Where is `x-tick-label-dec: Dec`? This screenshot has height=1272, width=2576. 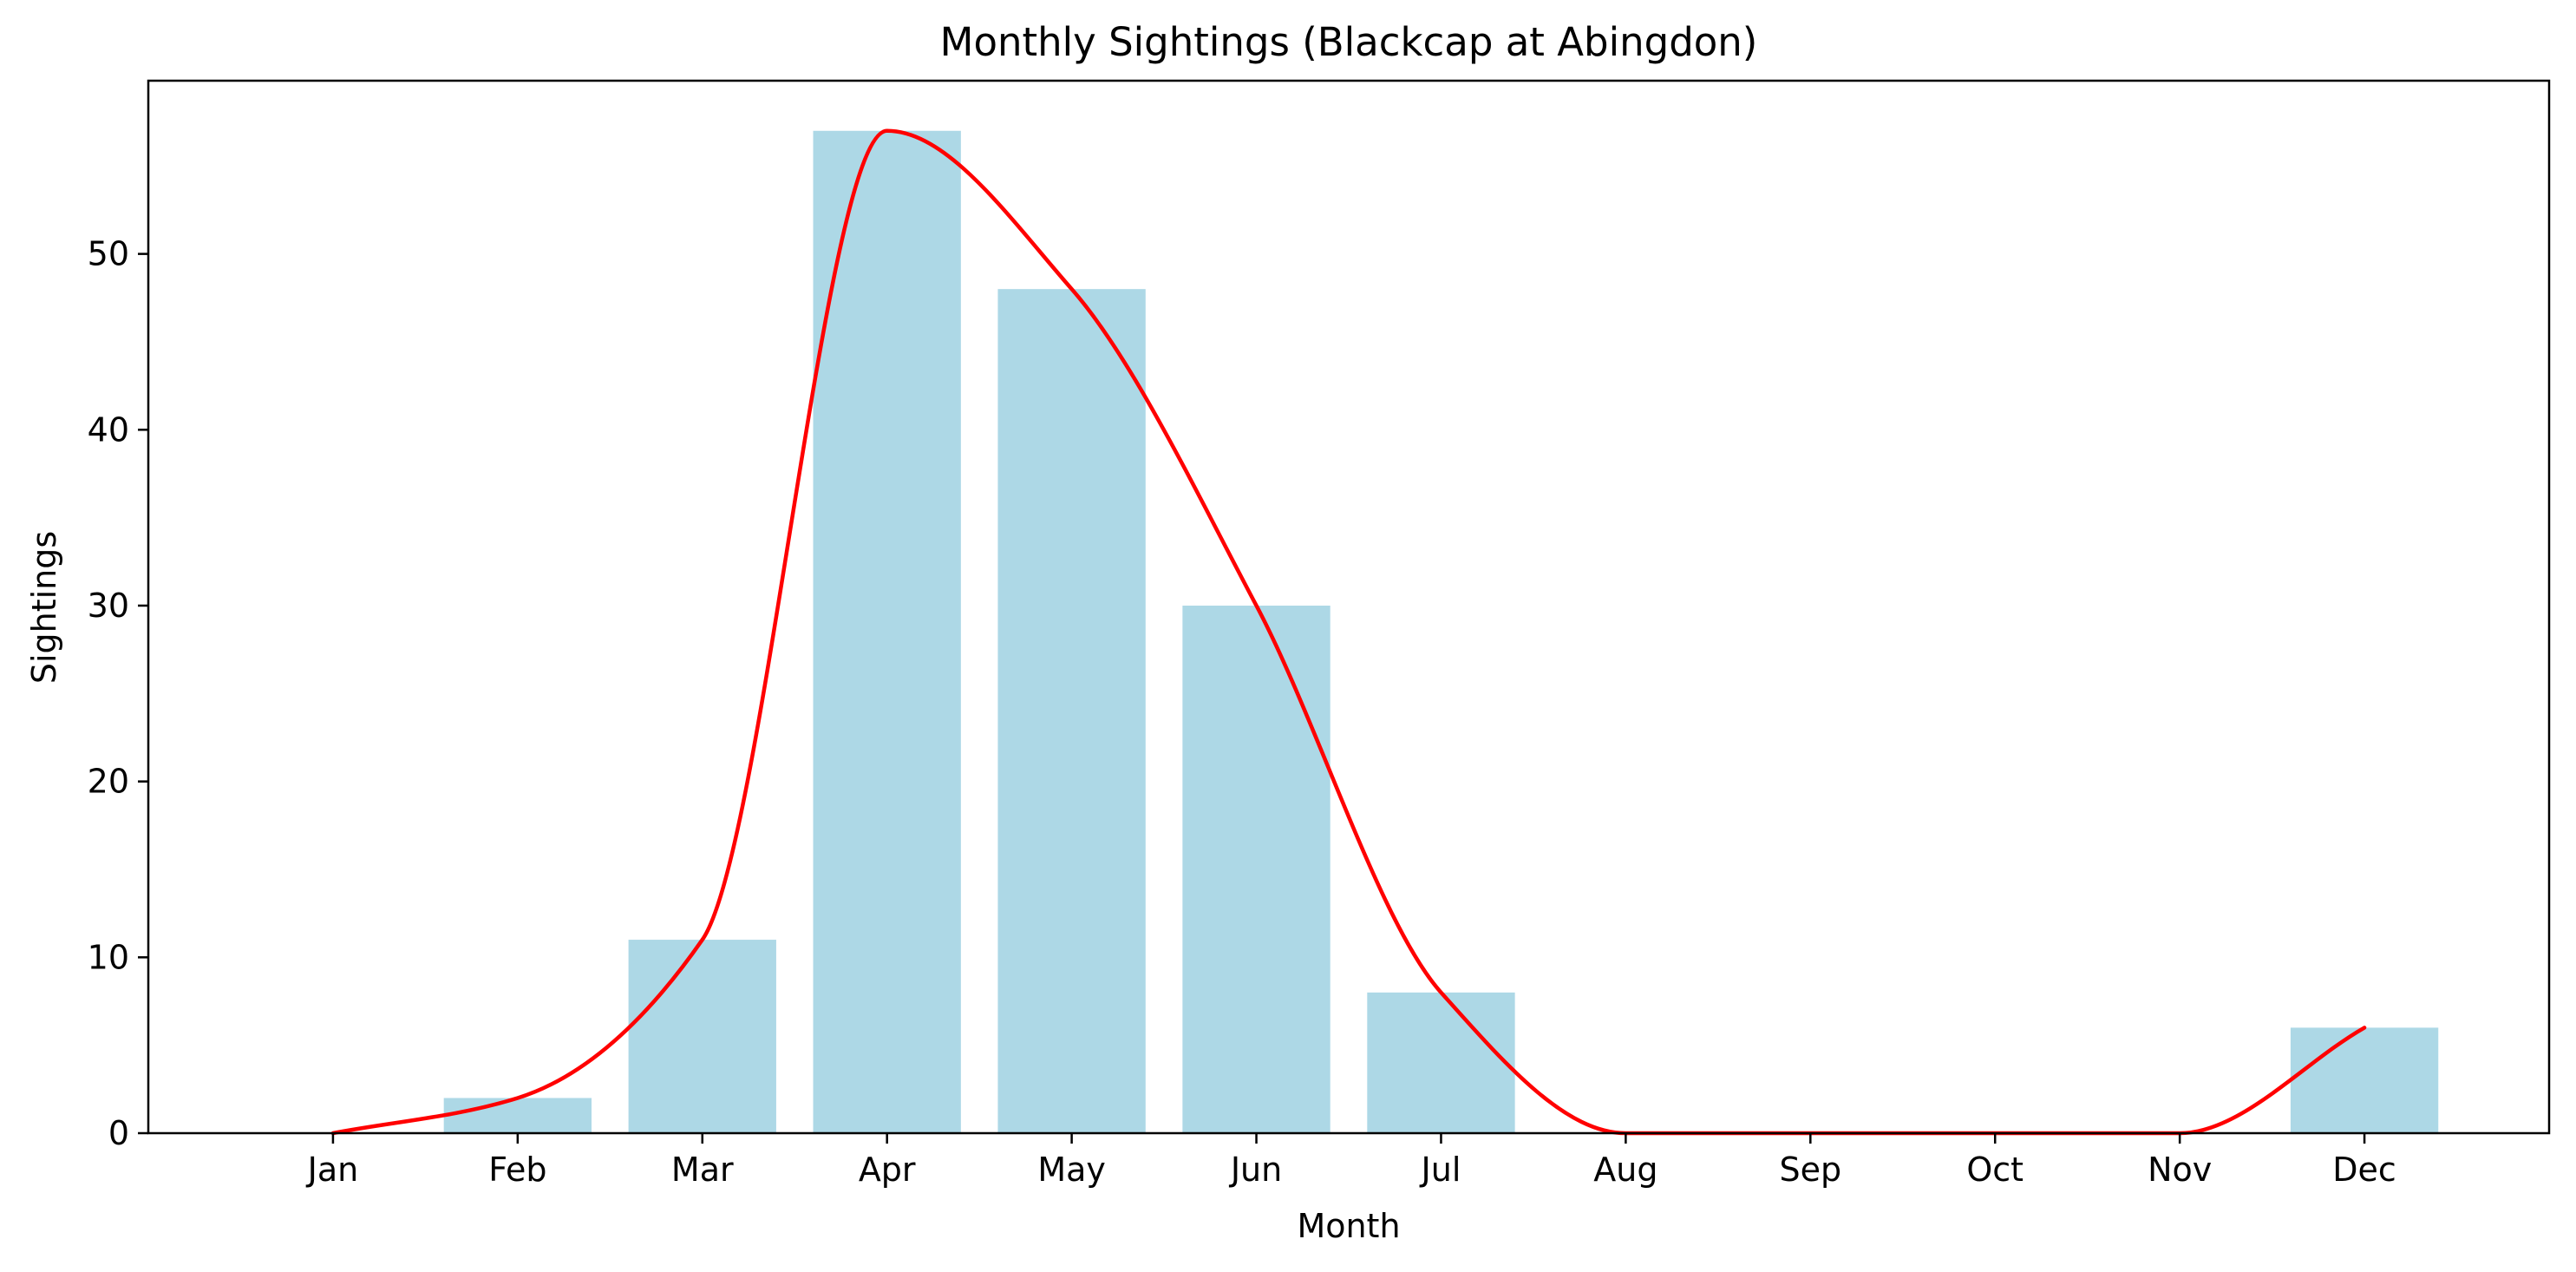 x-tick-label-dec: Dec is located at coordinates (2364, 1170).